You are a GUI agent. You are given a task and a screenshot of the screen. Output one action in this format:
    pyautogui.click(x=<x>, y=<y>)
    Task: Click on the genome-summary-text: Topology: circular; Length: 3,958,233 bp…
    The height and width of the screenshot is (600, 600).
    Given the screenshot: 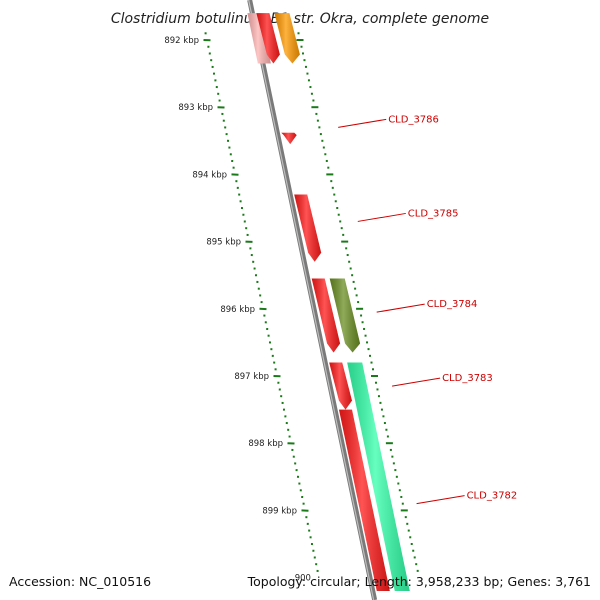 What is the action you would take?
    pyautogui.click(x=419, y=581)
    